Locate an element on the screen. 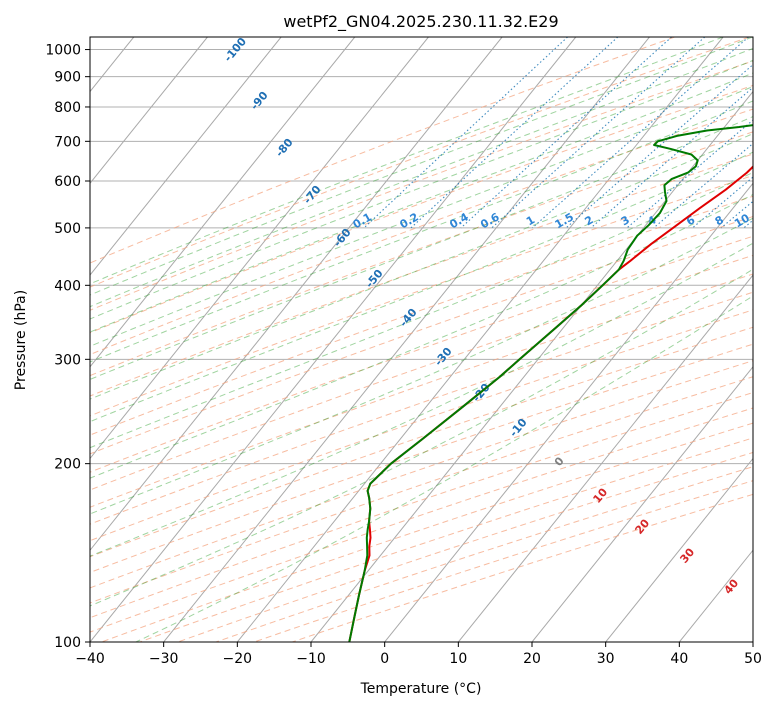 This screenshot has width=775, height=708. y-tick-label: 700 is located at coordinates (67, 142).